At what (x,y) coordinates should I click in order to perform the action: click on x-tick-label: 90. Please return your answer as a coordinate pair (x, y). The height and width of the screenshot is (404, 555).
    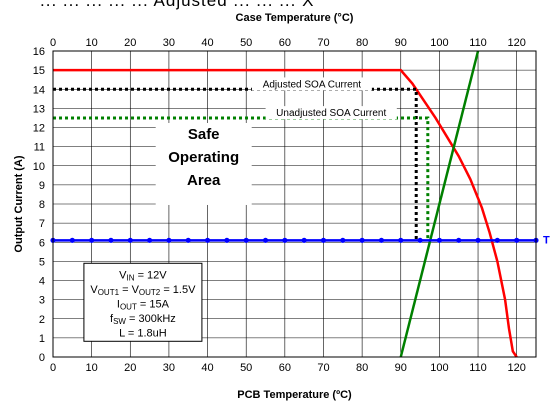
    Looking at the image, I should click on (401, 368).